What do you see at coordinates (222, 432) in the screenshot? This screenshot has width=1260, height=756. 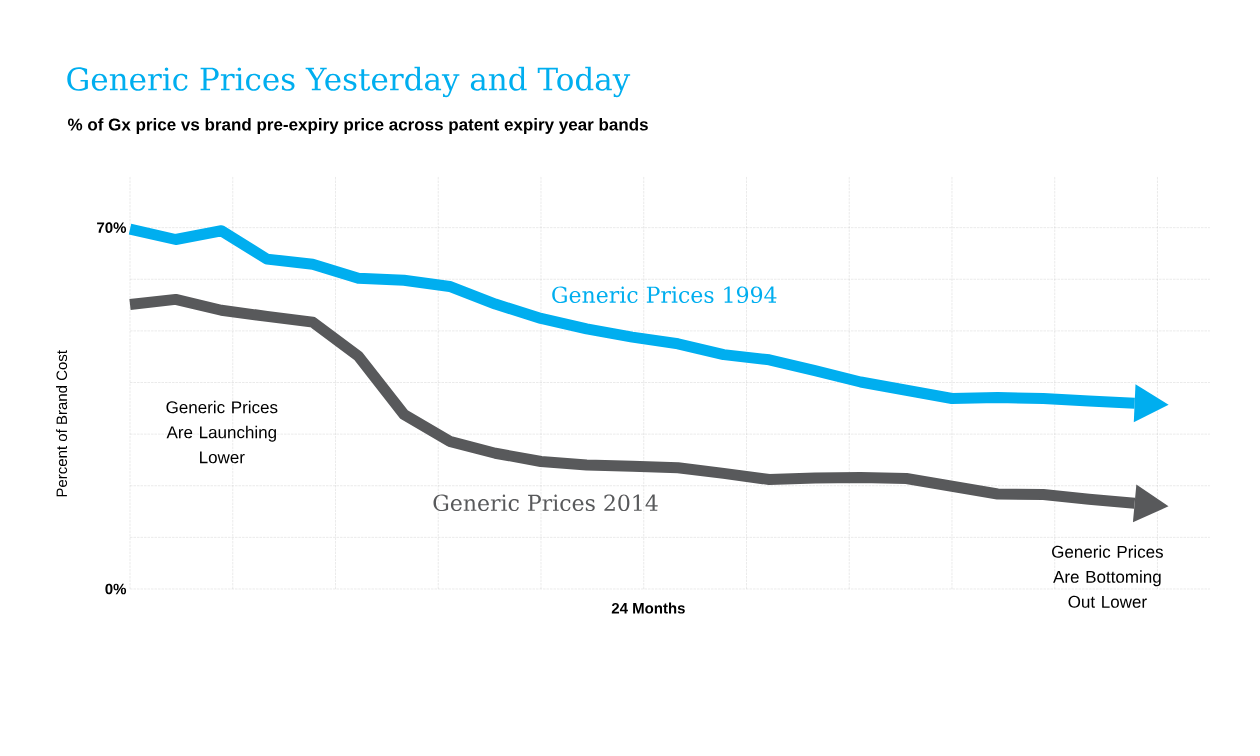 I see `annotation: Generic Prices Are Launching Lower` at bounding box center [222, 432].